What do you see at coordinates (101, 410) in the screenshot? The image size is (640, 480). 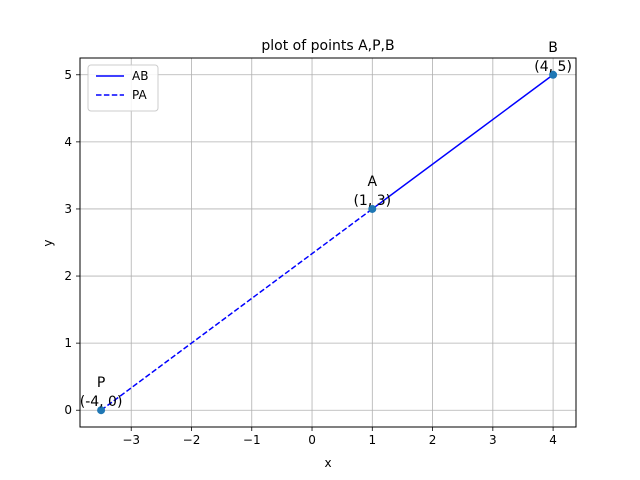 I see `point-marker-p` at bounding box center [101, 410].